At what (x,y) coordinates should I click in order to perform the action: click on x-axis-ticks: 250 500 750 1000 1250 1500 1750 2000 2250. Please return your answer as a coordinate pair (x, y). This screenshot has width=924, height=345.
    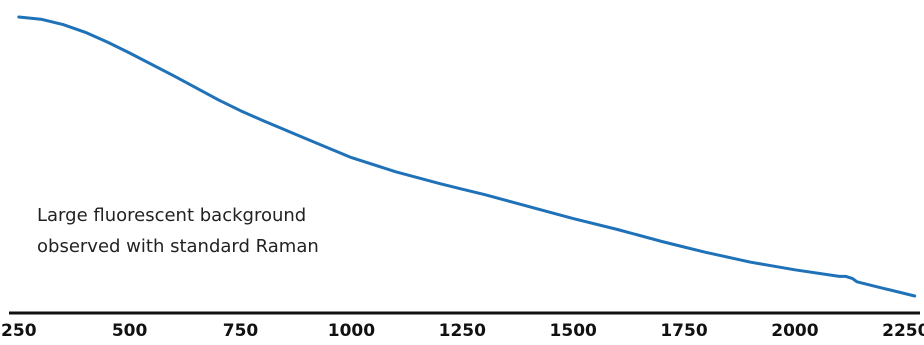
    Looking at the image, I should click on (462, 331).